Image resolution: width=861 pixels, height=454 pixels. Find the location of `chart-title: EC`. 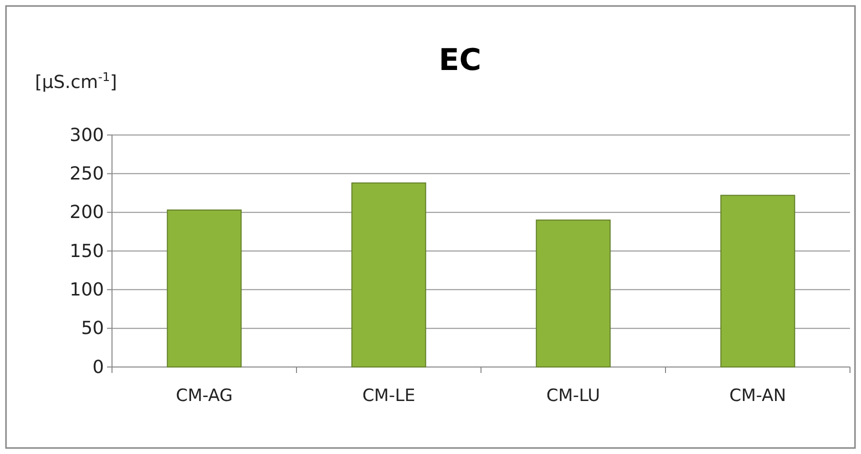

chart-title: EC is located at coordinates (460, 60).